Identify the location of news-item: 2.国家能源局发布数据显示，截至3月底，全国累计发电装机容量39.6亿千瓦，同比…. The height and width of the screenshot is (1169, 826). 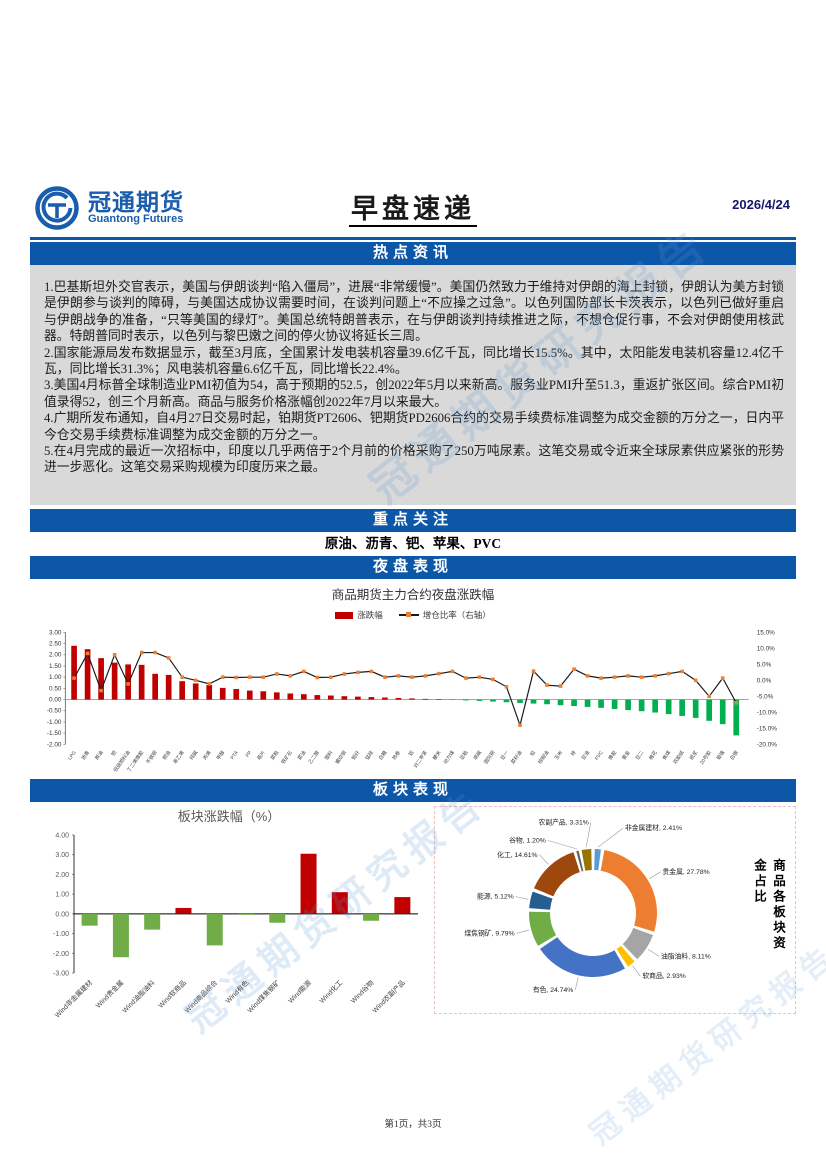
(414, 361).